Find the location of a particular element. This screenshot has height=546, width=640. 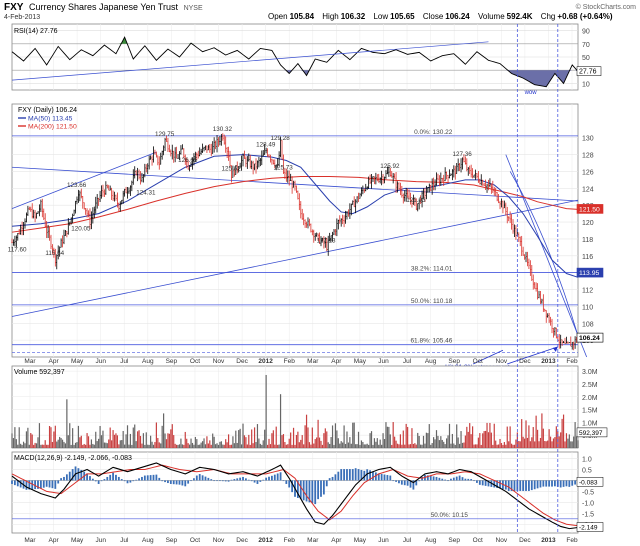

x-label-price-10: 2012 is located at coordinates (265, 361).